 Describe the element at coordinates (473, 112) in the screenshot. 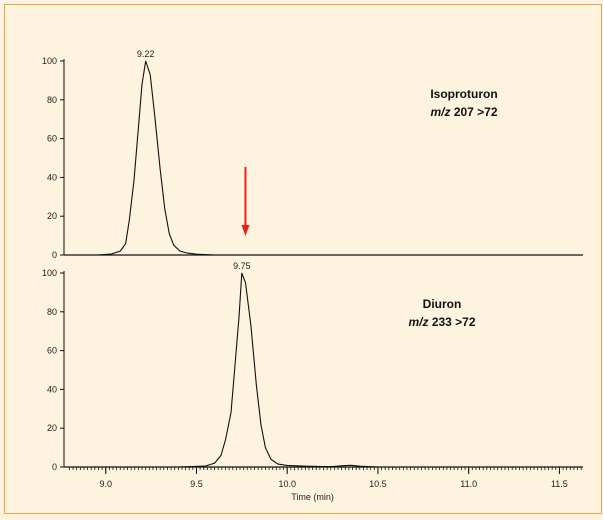

I see `transition-value: 207 >72` at that location.